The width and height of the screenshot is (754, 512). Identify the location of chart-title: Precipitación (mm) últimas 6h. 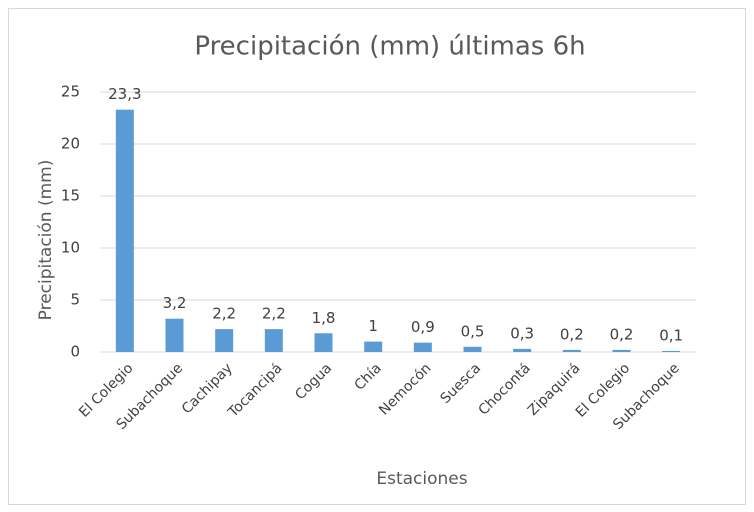
(389, 47).